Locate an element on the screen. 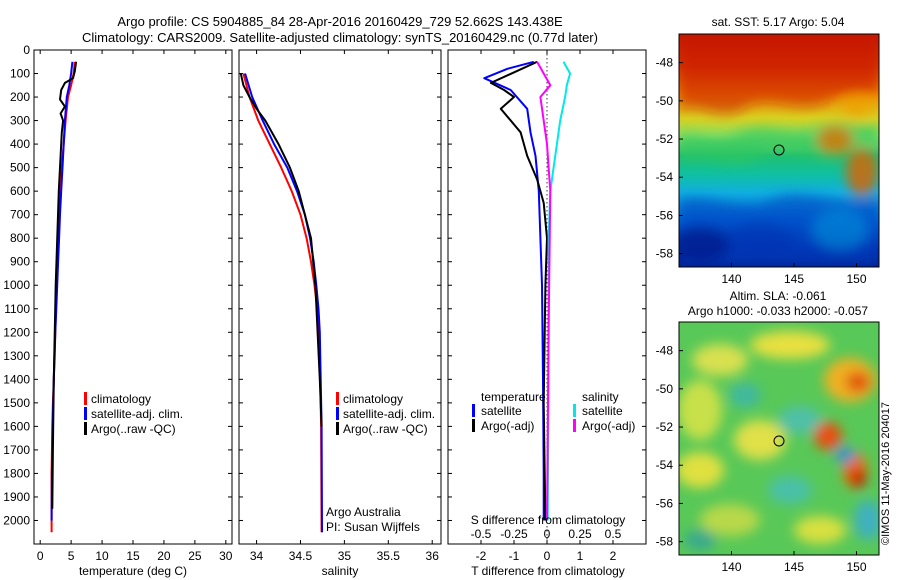  difference-xlabel: T difference from climatology is located at coordinates (548, 571).